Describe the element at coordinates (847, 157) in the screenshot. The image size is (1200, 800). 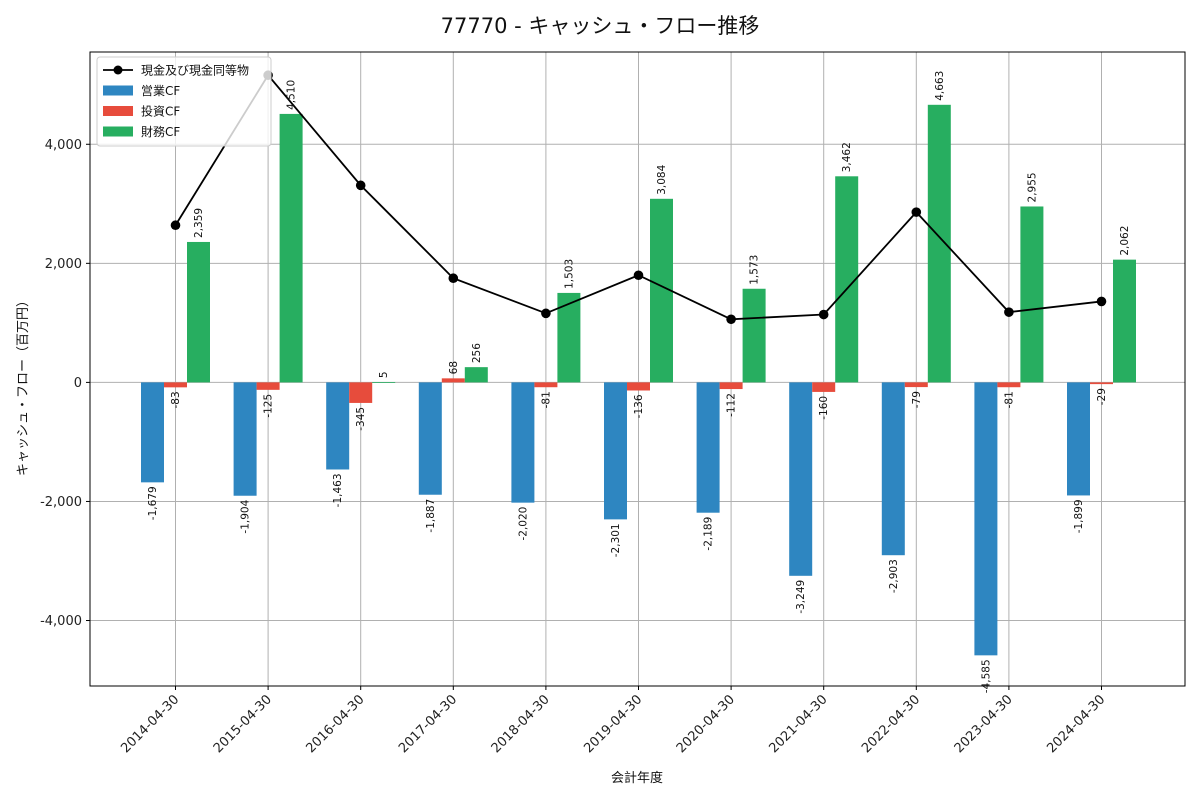
I see `bar-value-label: 3,462` at that location.